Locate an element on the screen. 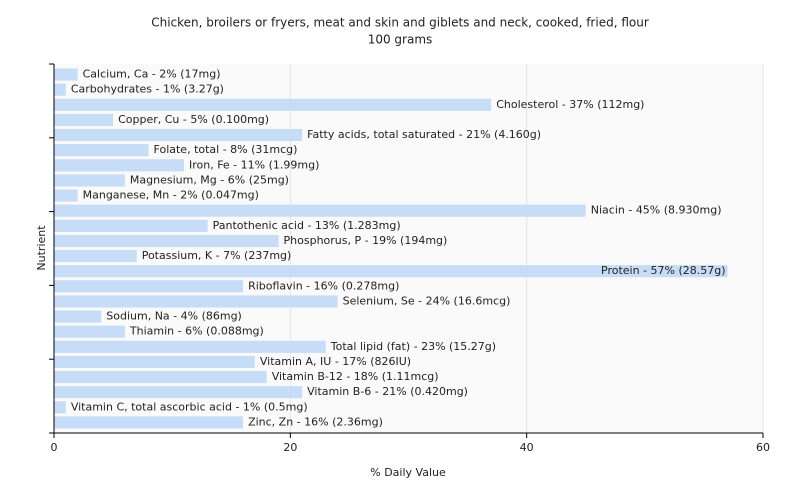 This screenshot has width=800, height=500. bar-label: Manganese, Mn - 2% (0.047mg) is located at coordinates (171, 195).